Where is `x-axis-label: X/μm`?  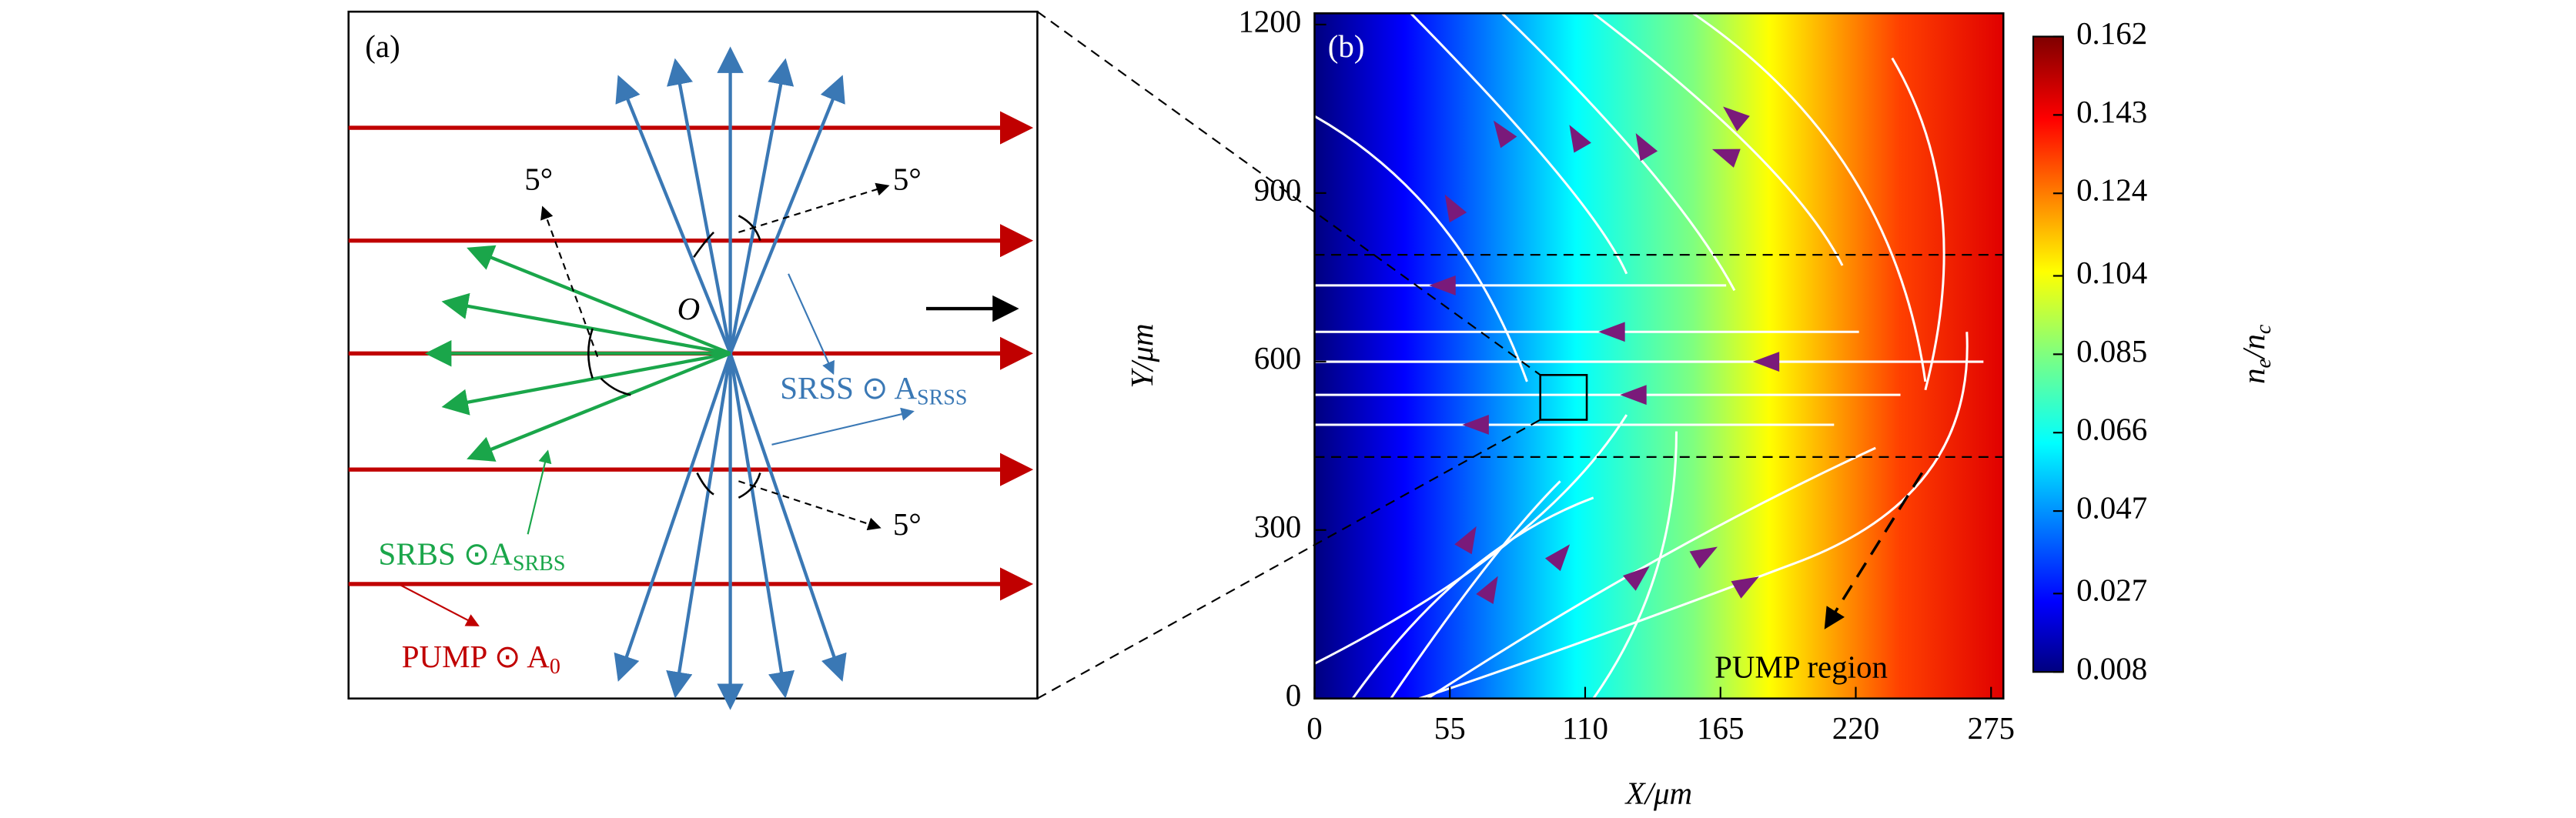 x-axis-label: X/μm is located at coordinates (1659, 792).